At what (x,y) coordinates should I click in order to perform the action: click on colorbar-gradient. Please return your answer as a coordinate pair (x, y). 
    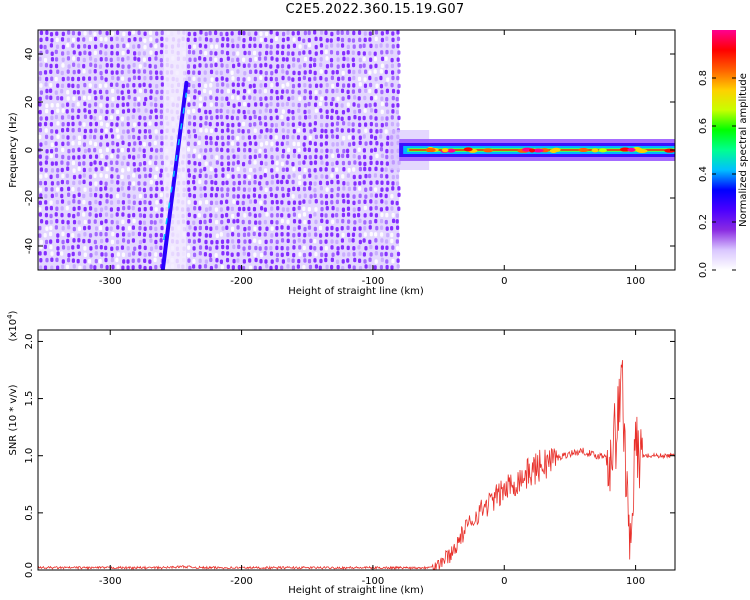
    Looking at the image, I should click on (724, 150).